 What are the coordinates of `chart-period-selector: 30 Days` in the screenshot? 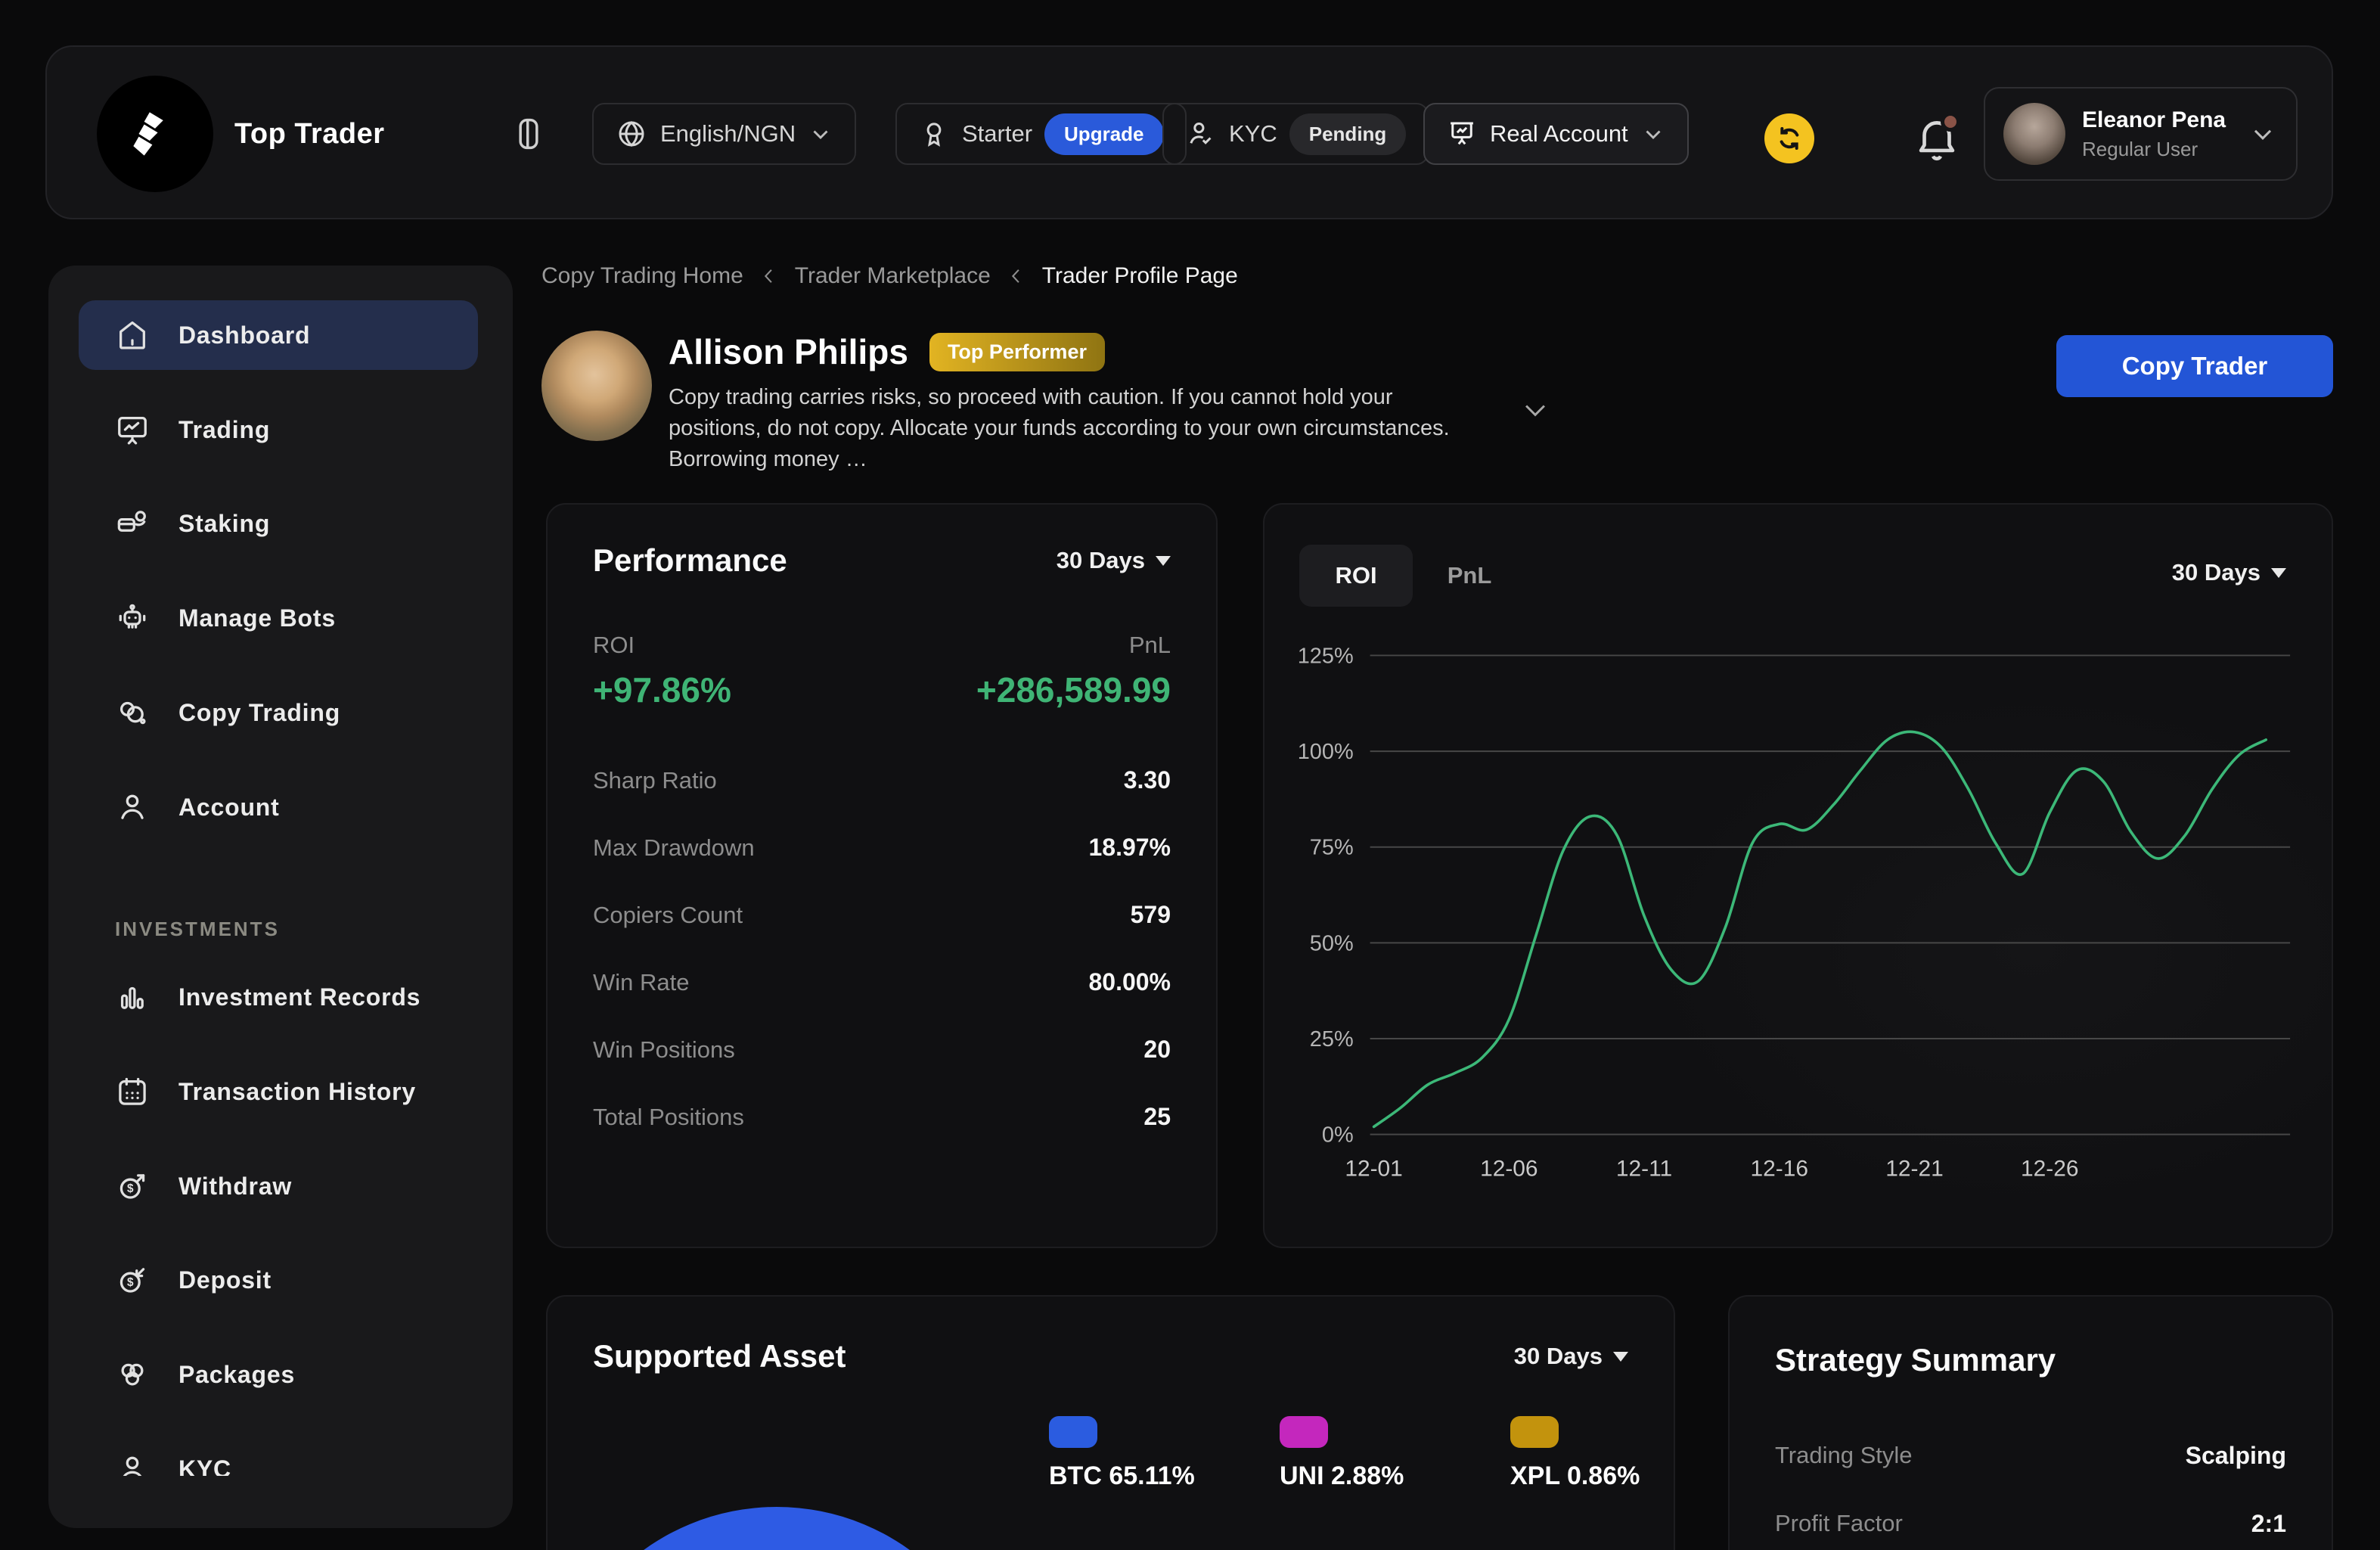 It's located at (2229, 572).